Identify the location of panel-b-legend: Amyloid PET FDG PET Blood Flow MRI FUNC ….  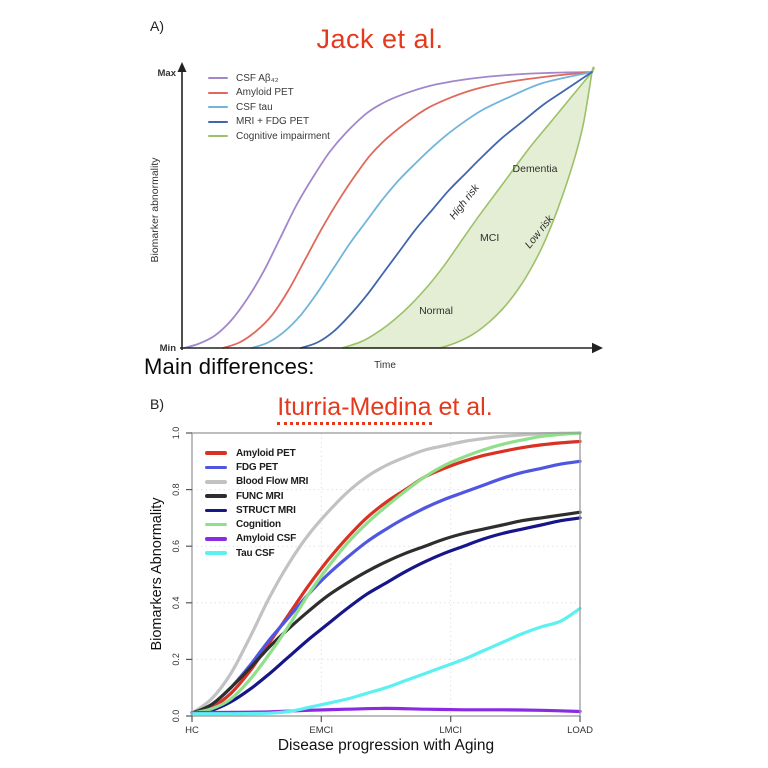
(256, 503).